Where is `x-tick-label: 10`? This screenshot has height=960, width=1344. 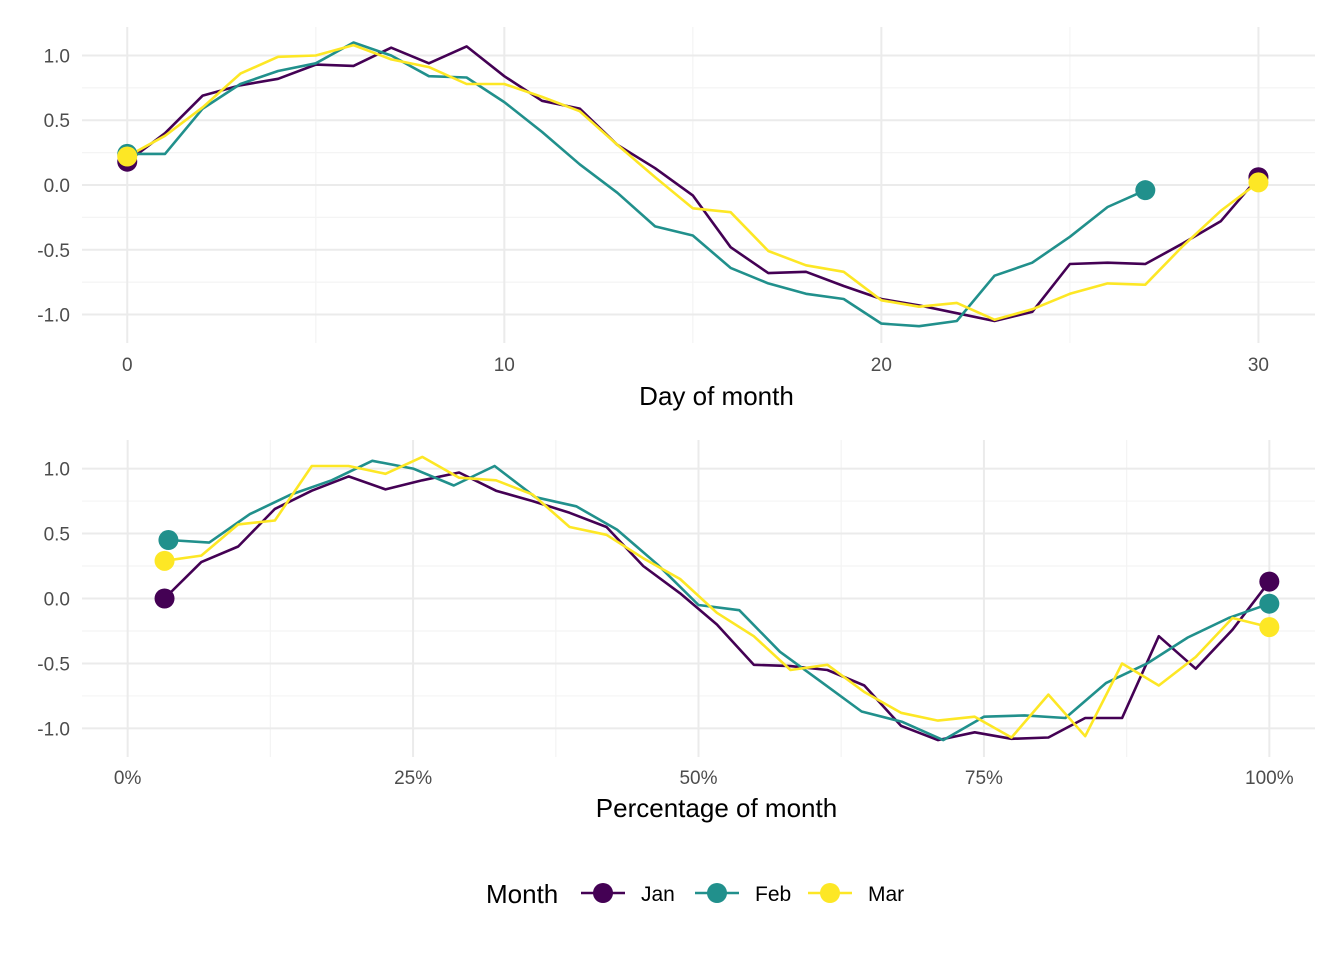 x-tick-label: 10 is located at coordinates (504, 365).